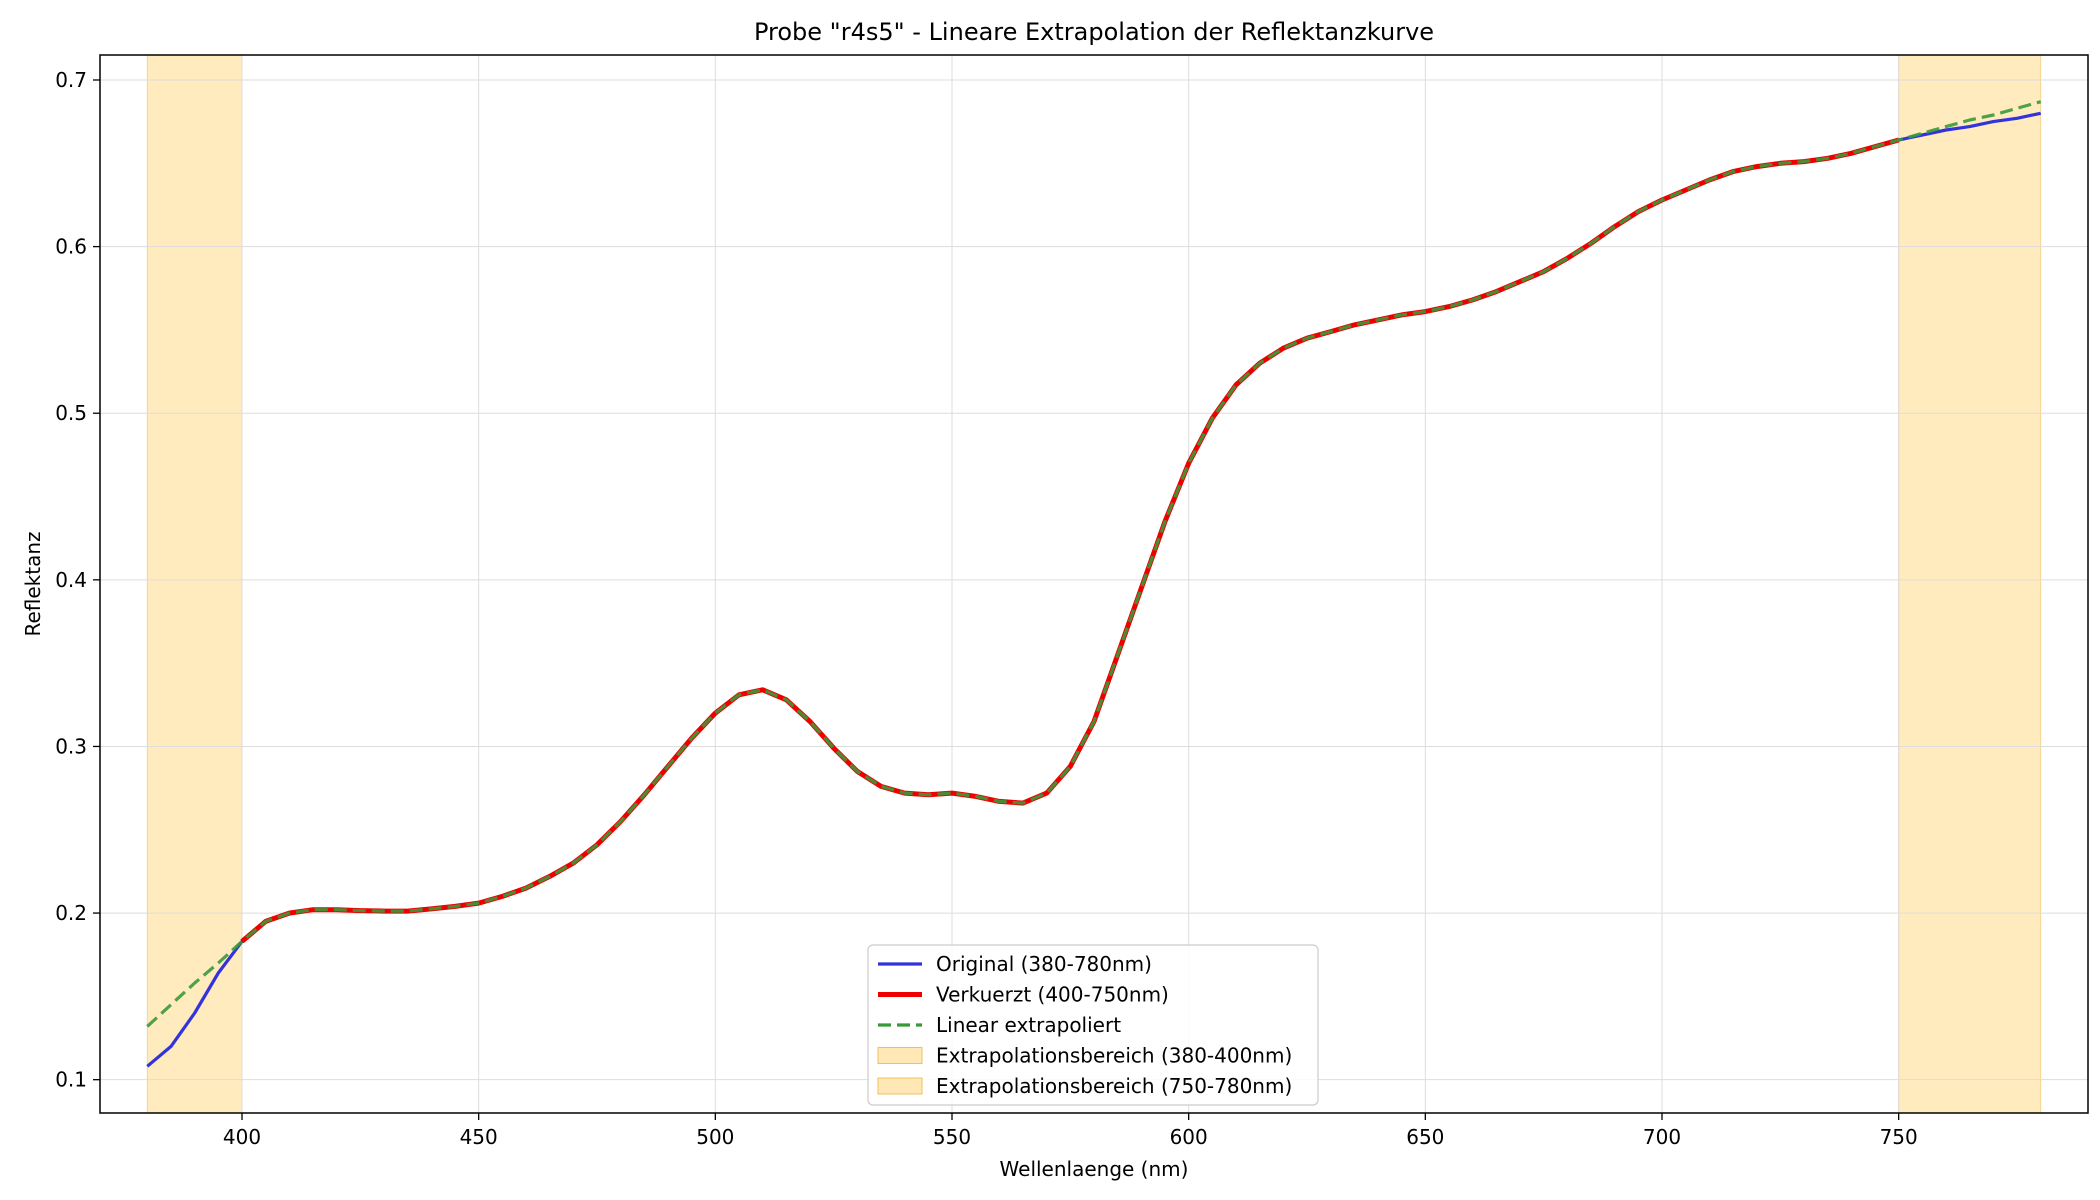  Describe the element at coordinates (1114, 1056) in the screenshot. I see `legend-entry-label: Extrapolationsbereich (380-400nm)` at that location.